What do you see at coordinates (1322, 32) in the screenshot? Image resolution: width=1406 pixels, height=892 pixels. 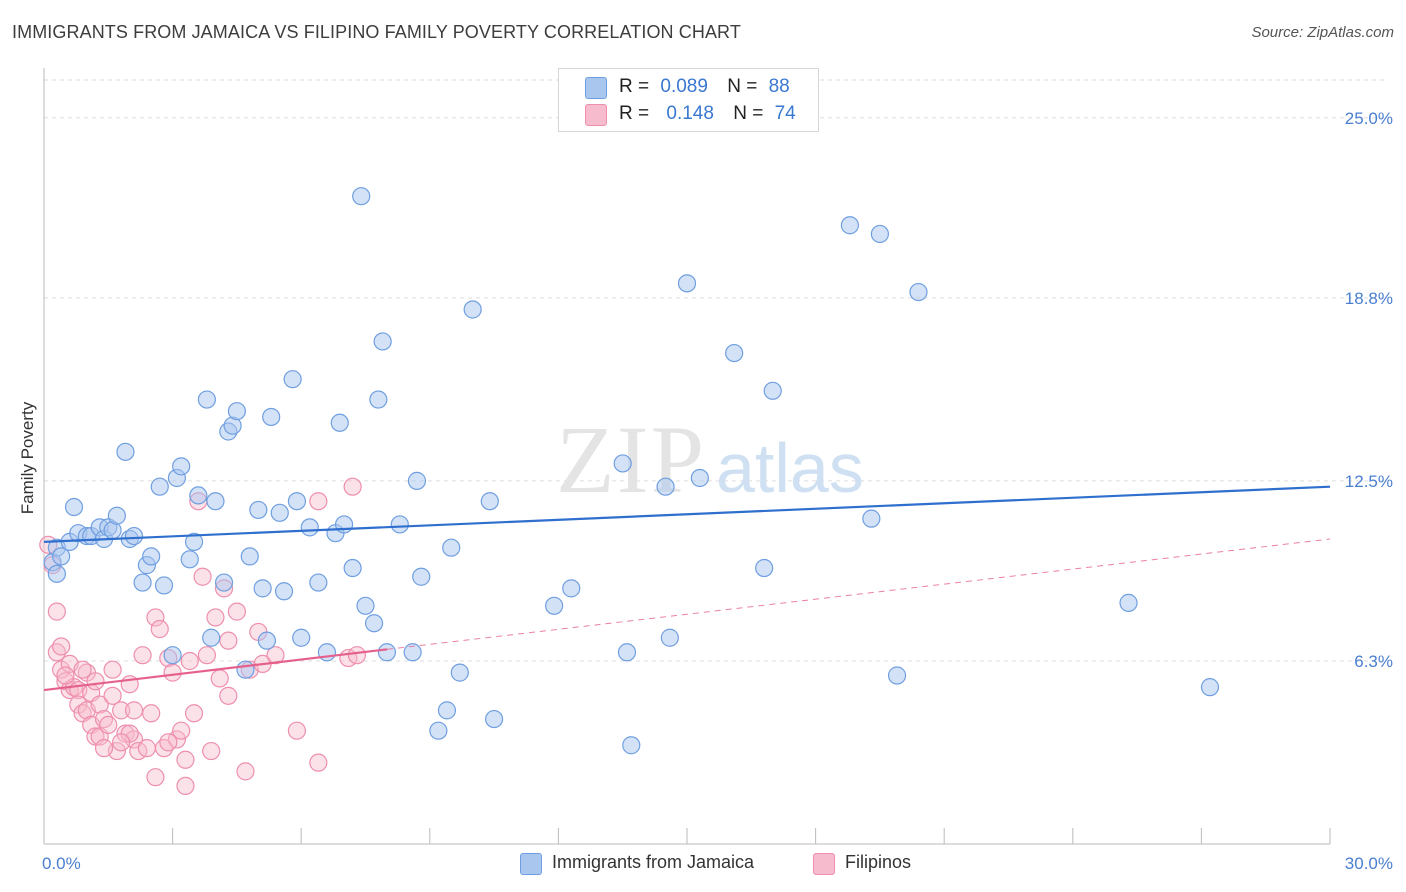 I see `source-label: Source: ZipAtlas.com` at bounding box center [1322, 32].